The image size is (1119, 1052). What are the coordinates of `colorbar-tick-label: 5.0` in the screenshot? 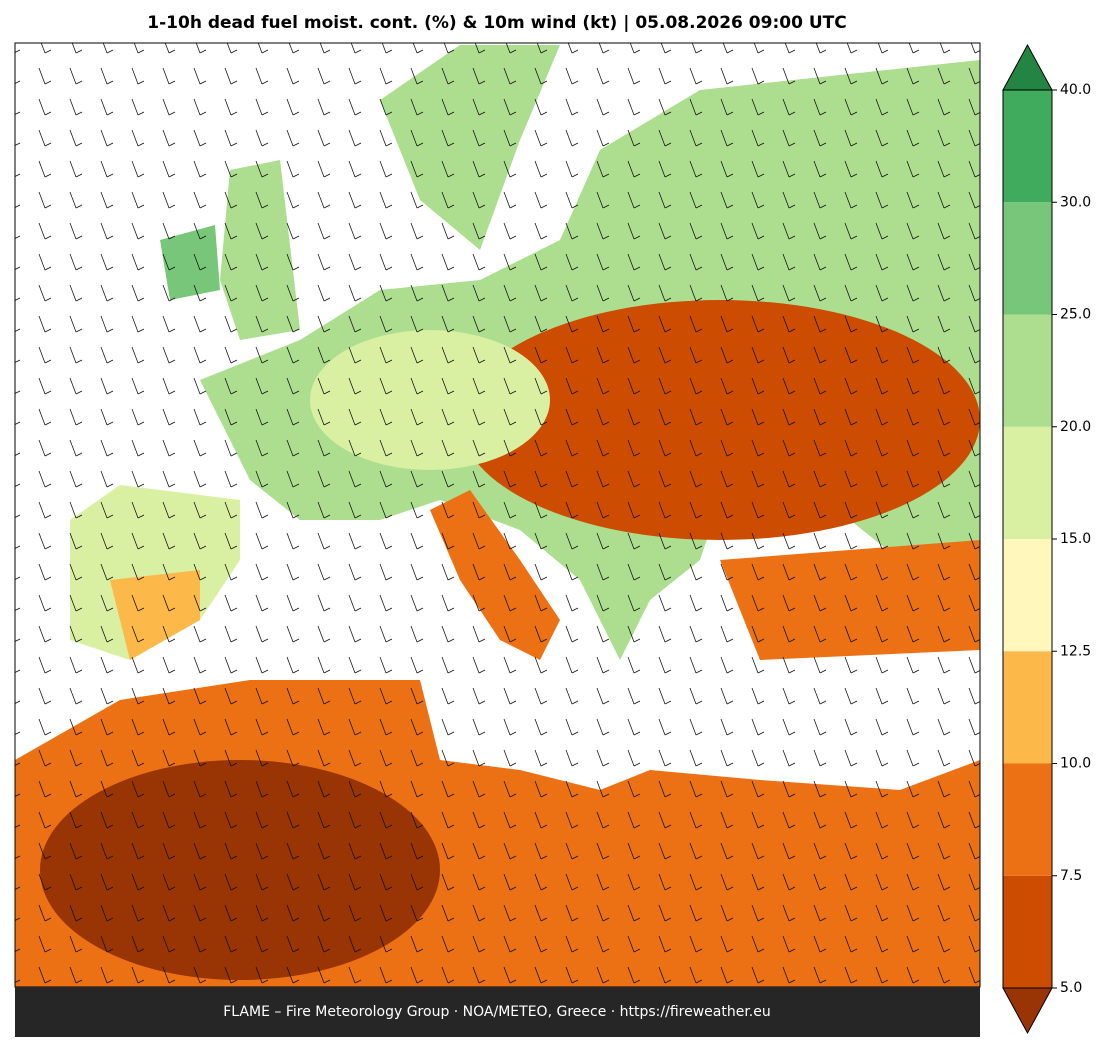 It's located at (1071, 988).